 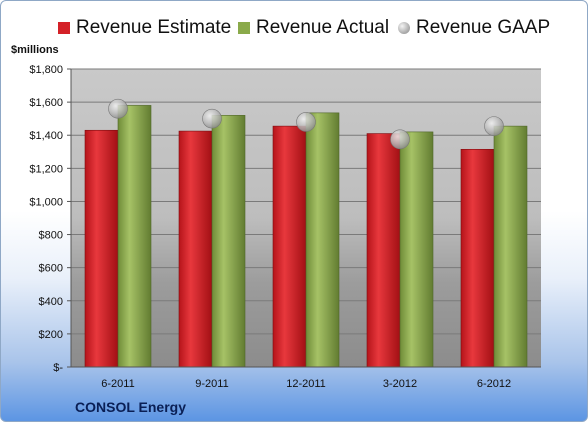 I want to click on bar-revenue-estimate-9-2011, so click(x=195, y=249).